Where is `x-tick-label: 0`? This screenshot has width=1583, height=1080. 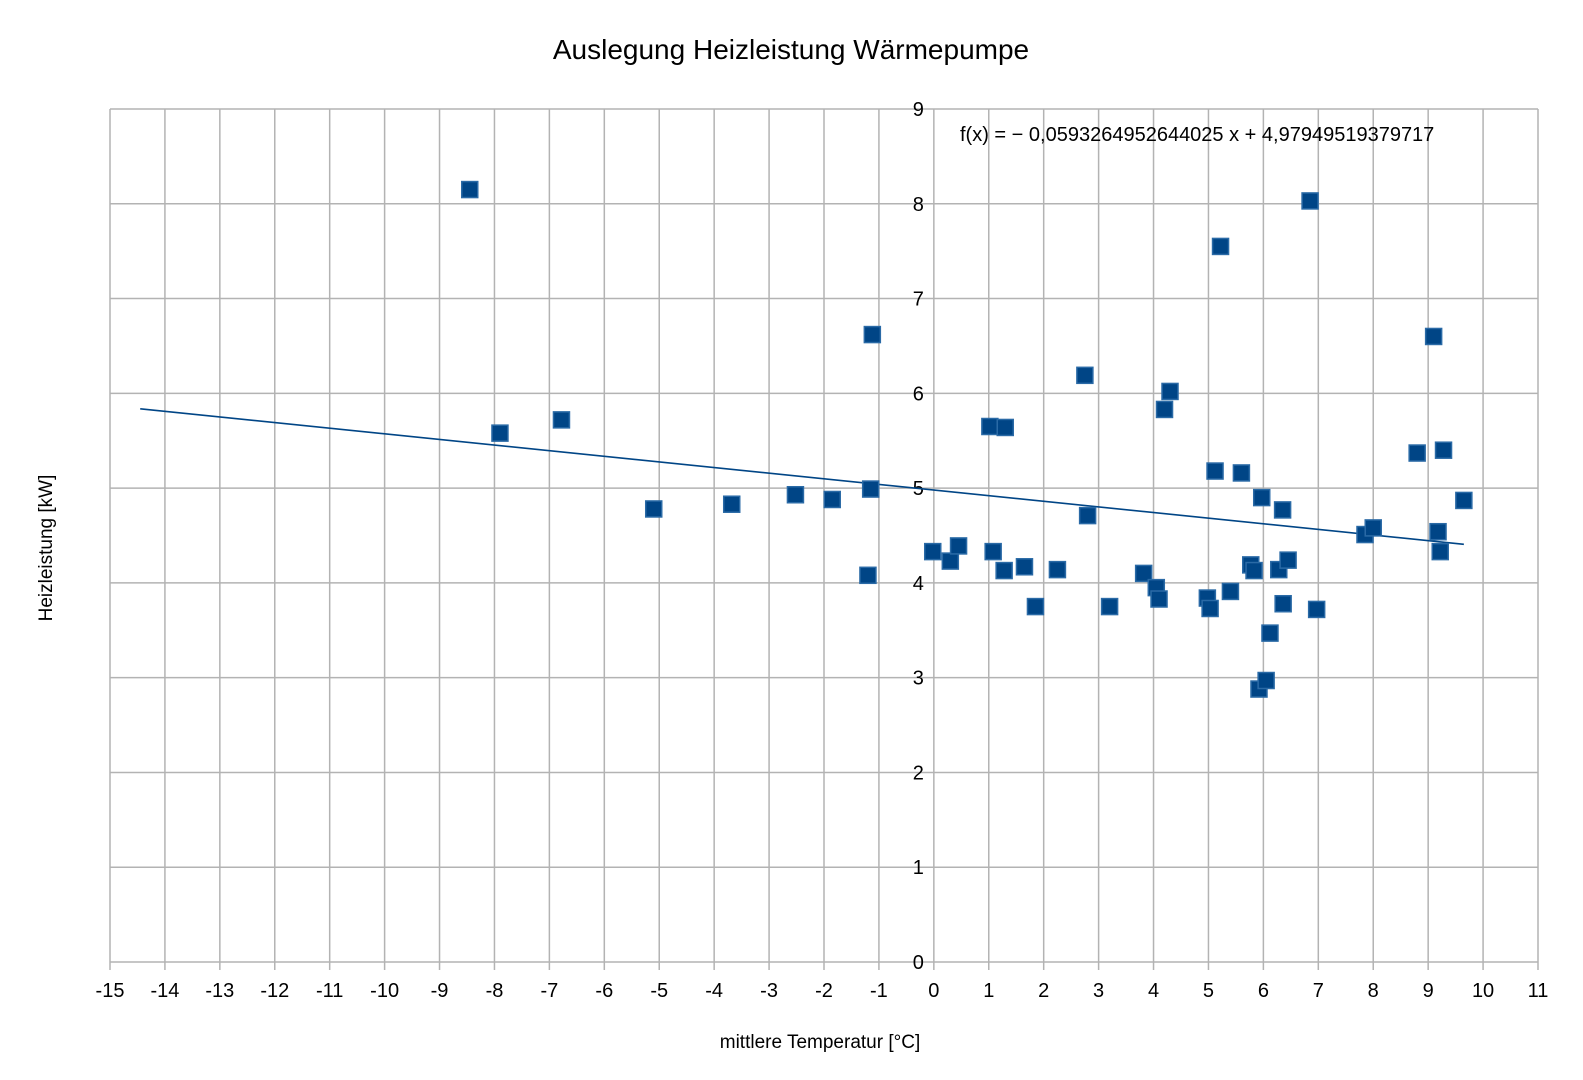 x-tick-label: 0 is located at coordinates (933, 991).